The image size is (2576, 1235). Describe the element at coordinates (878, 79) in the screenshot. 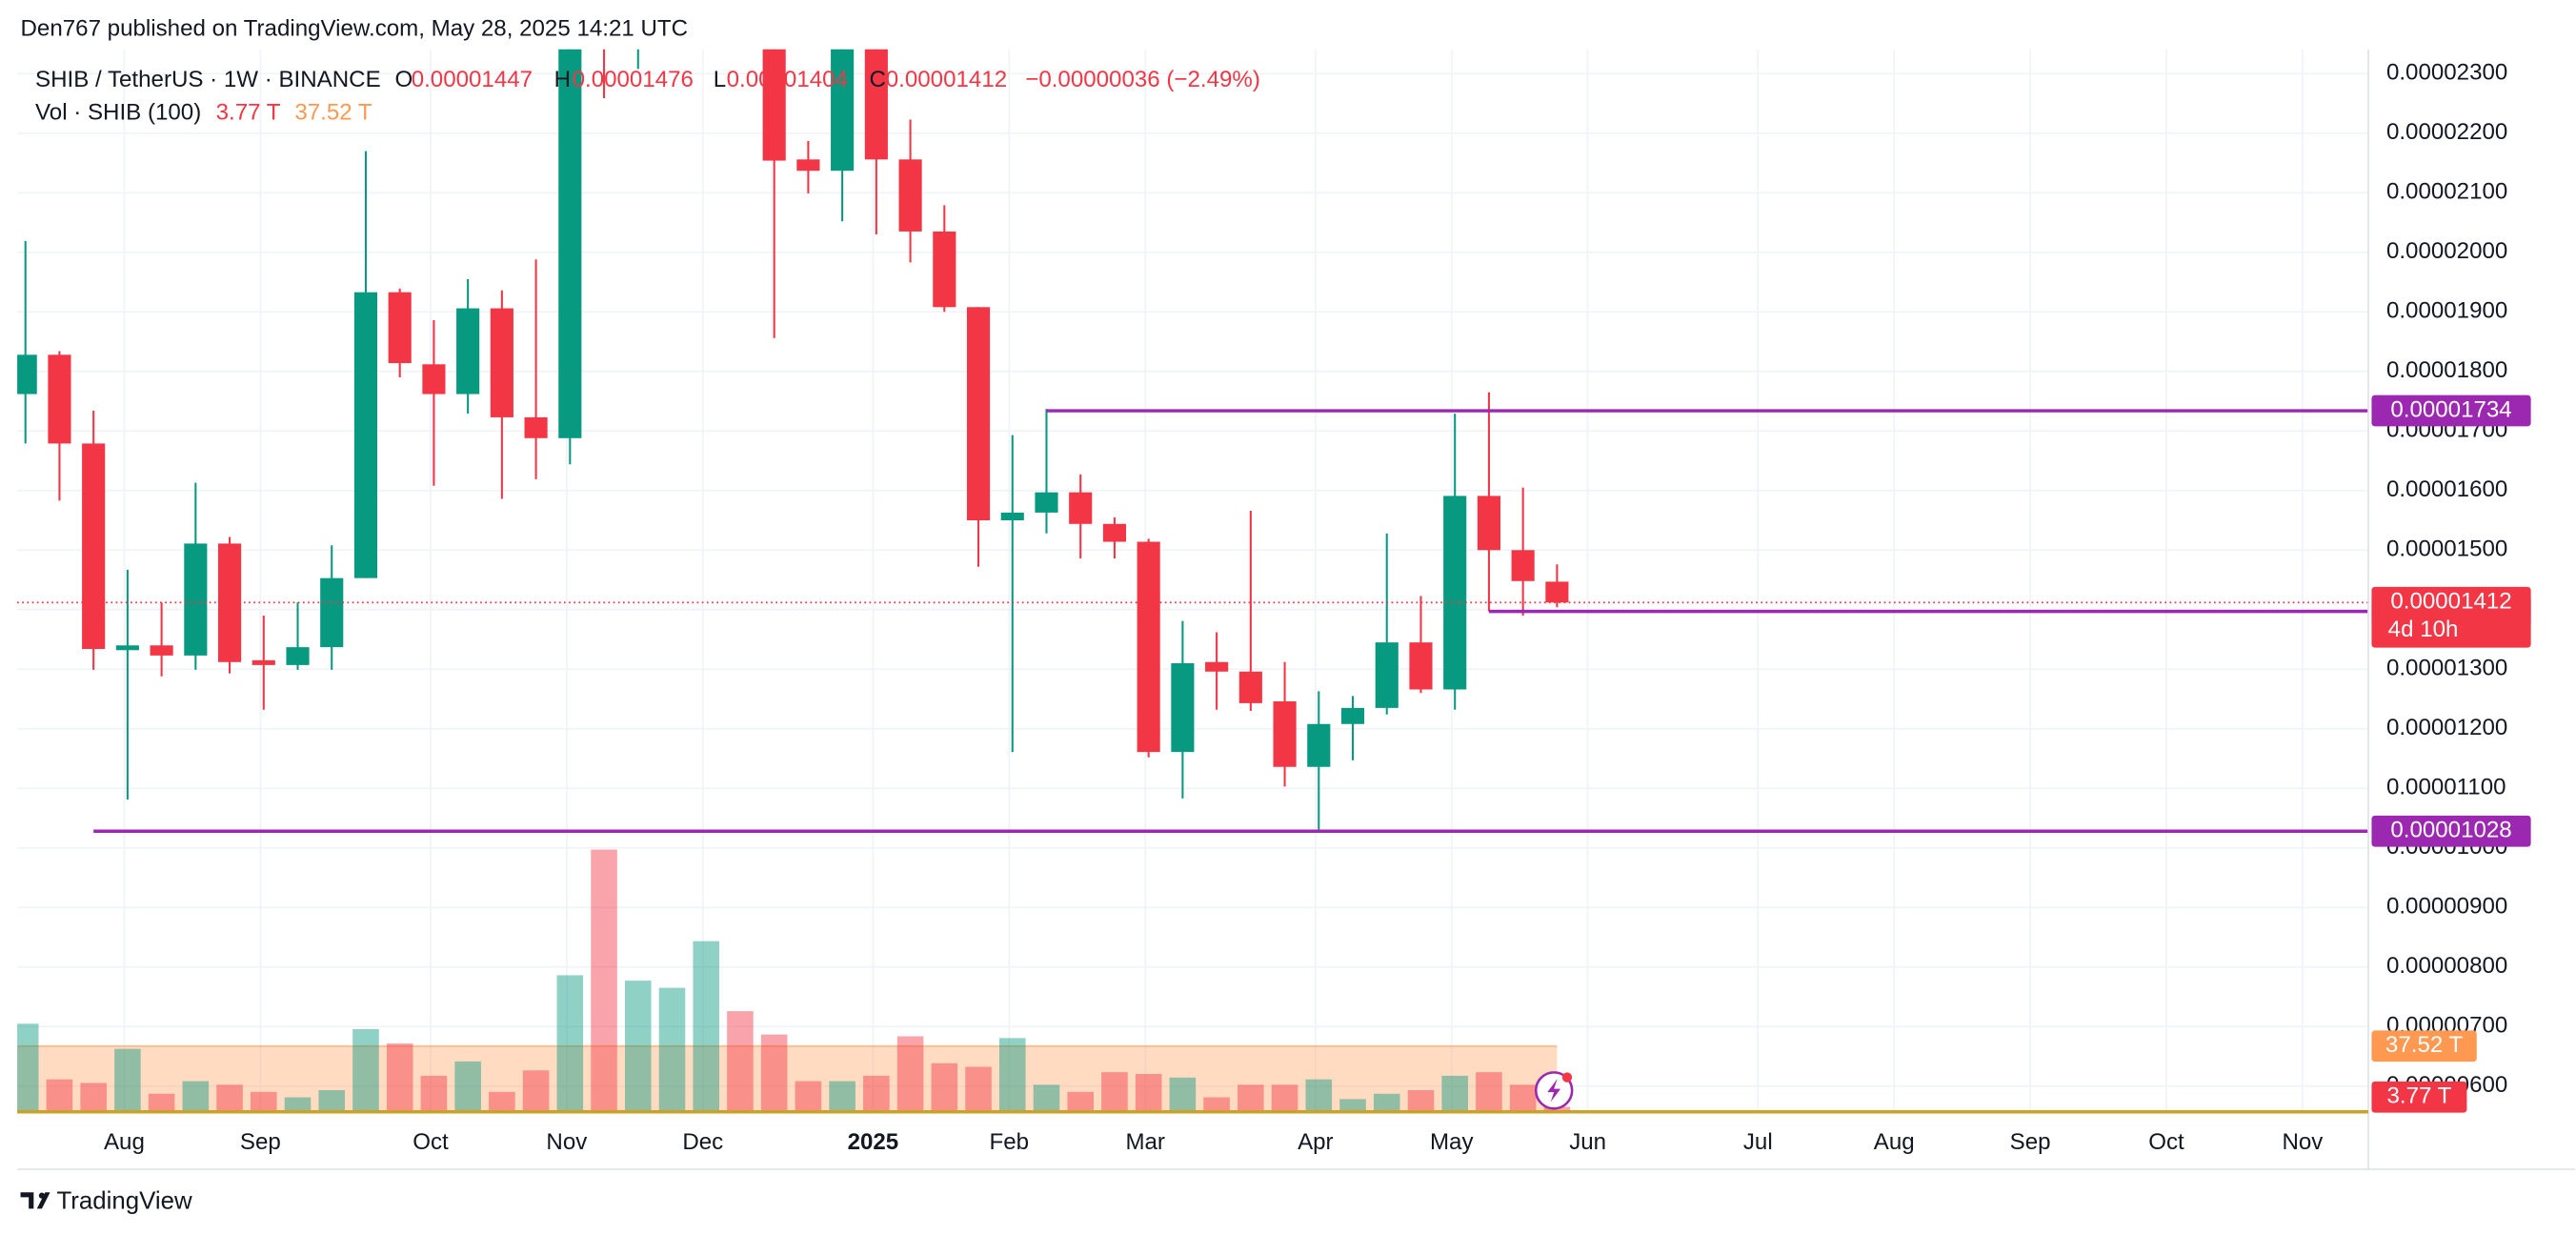

I see `ohlc-label: C` at that location.